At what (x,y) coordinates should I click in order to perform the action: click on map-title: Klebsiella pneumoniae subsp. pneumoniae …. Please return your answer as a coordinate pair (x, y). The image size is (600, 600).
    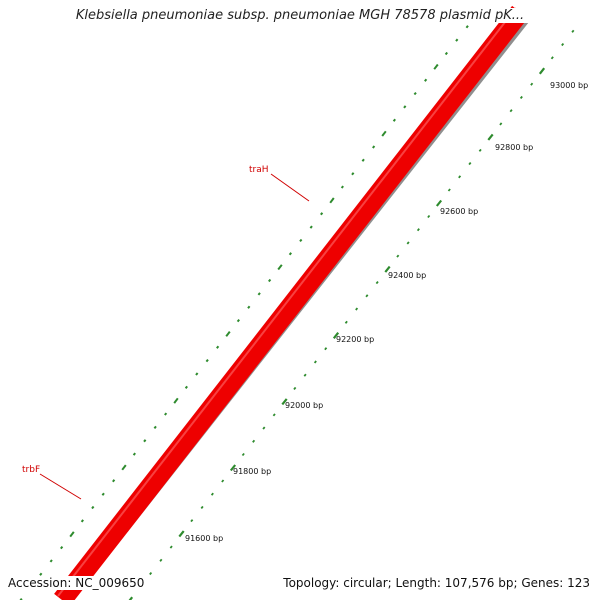
    Looking at the image, I should click on (300, 15).